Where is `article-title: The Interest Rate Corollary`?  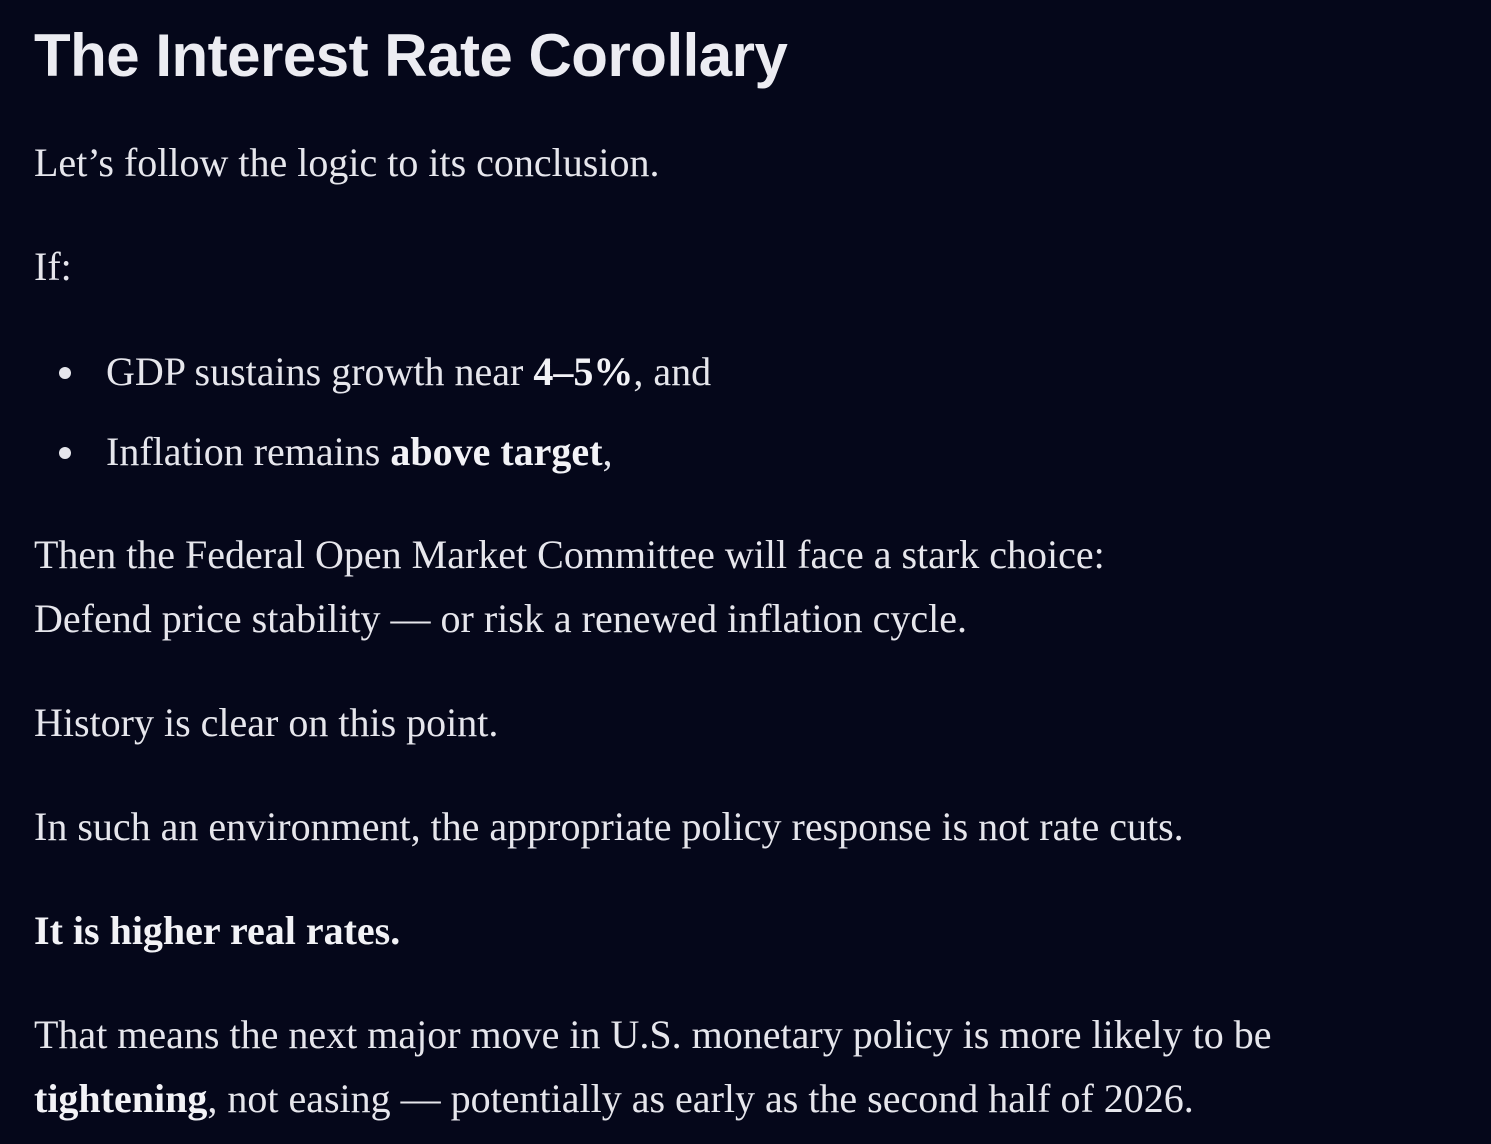
article-title: The Interest Rate Corollary is located at coordinates (411, 55).